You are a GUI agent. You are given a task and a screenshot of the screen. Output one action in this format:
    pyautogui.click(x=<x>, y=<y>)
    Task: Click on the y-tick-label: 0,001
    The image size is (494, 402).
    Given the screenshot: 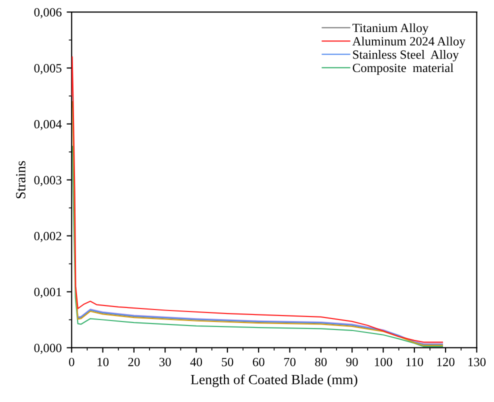 What is the action you would take?
    pyautogui.click(x=48, y=293)
    